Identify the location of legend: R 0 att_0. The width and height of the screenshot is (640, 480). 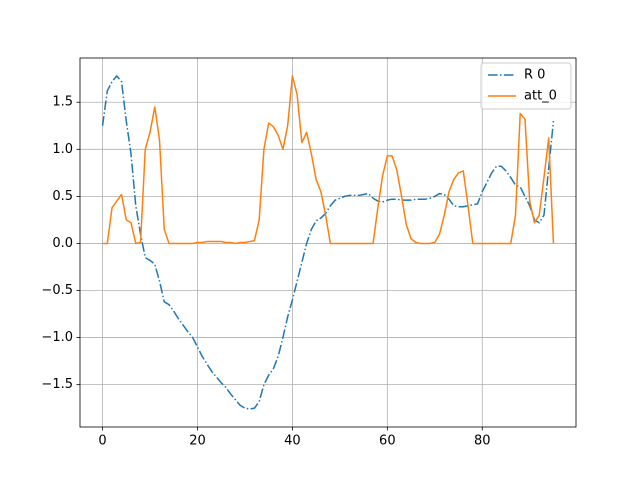
(526, 86).